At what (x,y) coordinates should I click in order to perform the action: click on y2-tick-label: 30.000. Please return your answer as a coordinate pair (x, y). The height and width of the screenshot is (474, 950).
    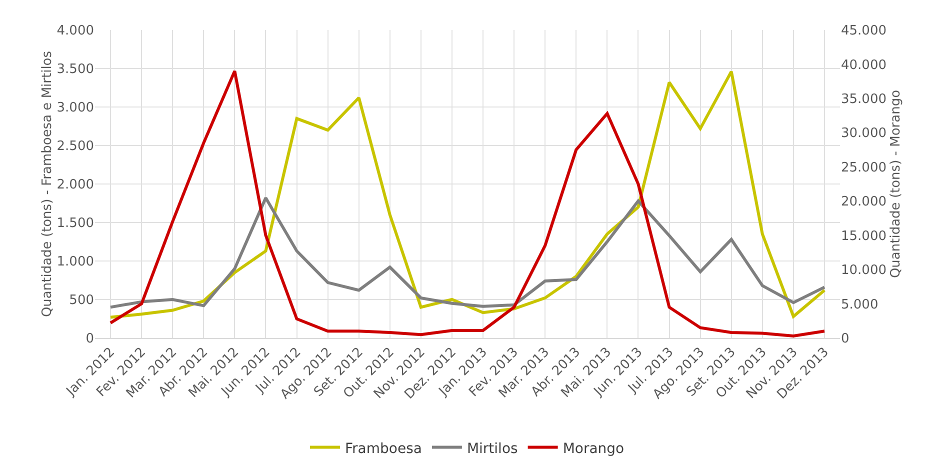
    Looking at the image, I should click on (863, 134).